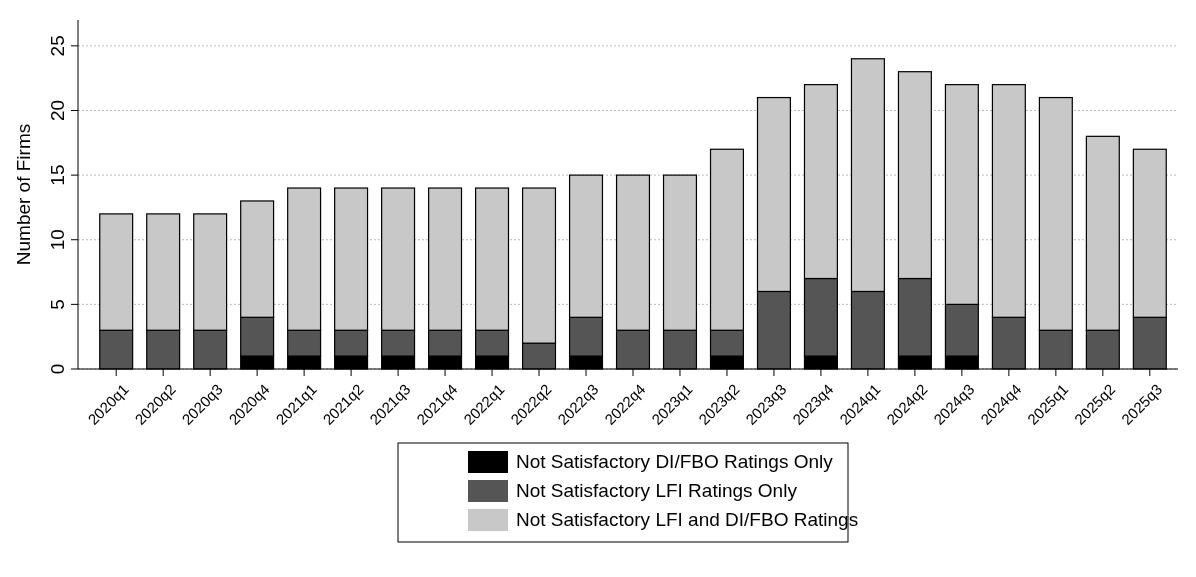  Describe the element at coordinates (657, 490) in the screenshot. I see `legend-label: Not Satisfactory LFI Ratings Only` at that location.